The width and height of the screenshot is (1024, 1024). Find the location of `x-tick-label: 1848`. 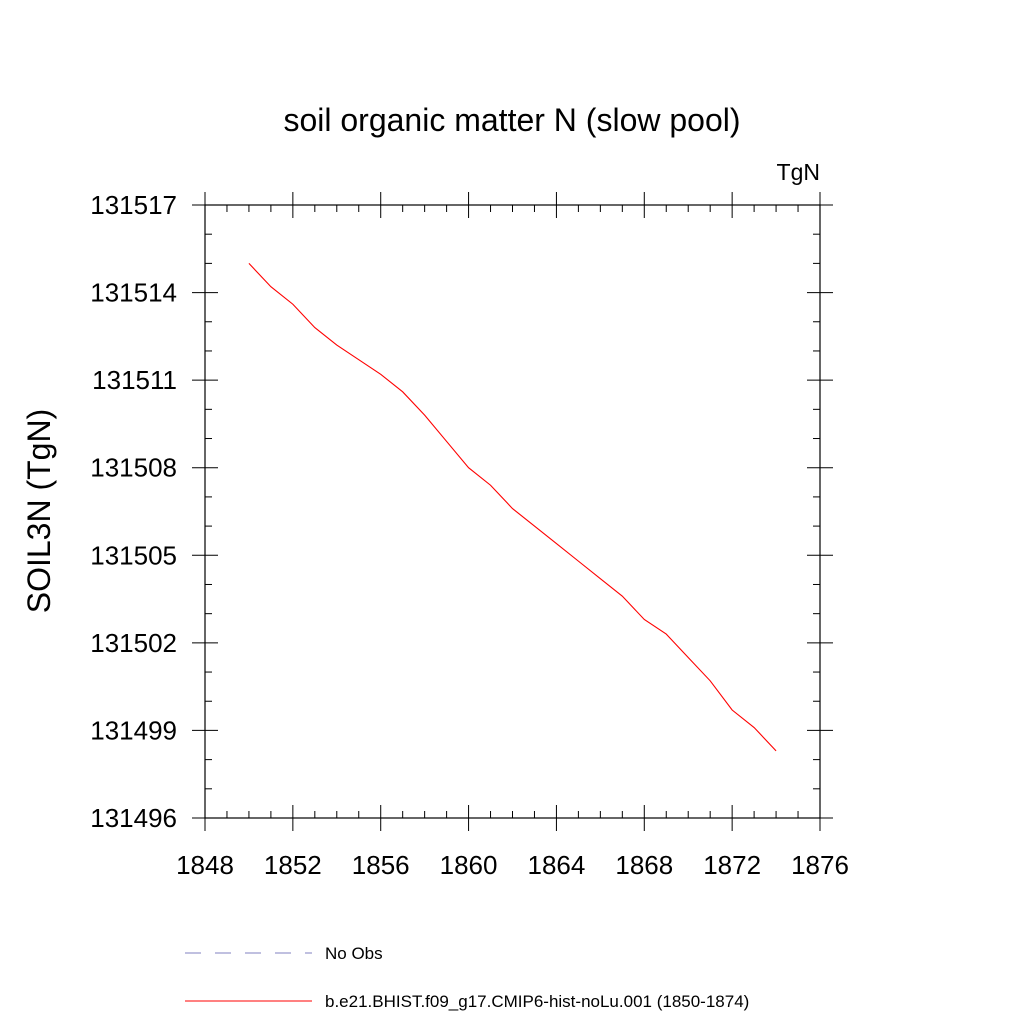

x-tick-label: 1848 is located at coordinates (205, 865).